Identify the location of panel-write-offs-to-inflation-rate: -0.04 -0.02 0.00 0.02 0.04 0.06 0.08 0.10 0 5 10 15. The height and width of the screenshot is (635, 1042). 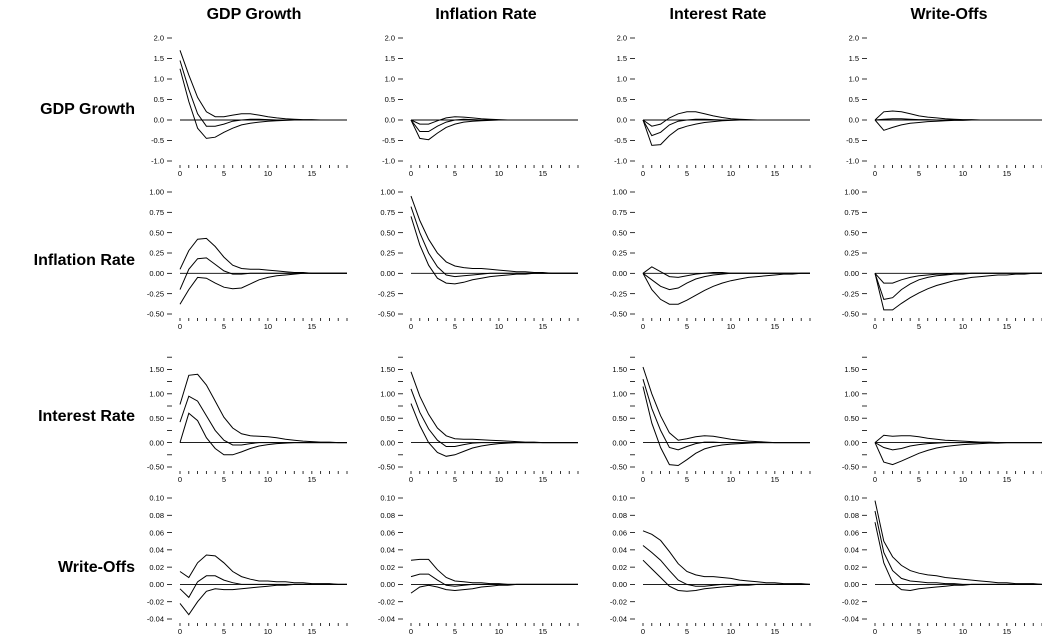
(478, 564).